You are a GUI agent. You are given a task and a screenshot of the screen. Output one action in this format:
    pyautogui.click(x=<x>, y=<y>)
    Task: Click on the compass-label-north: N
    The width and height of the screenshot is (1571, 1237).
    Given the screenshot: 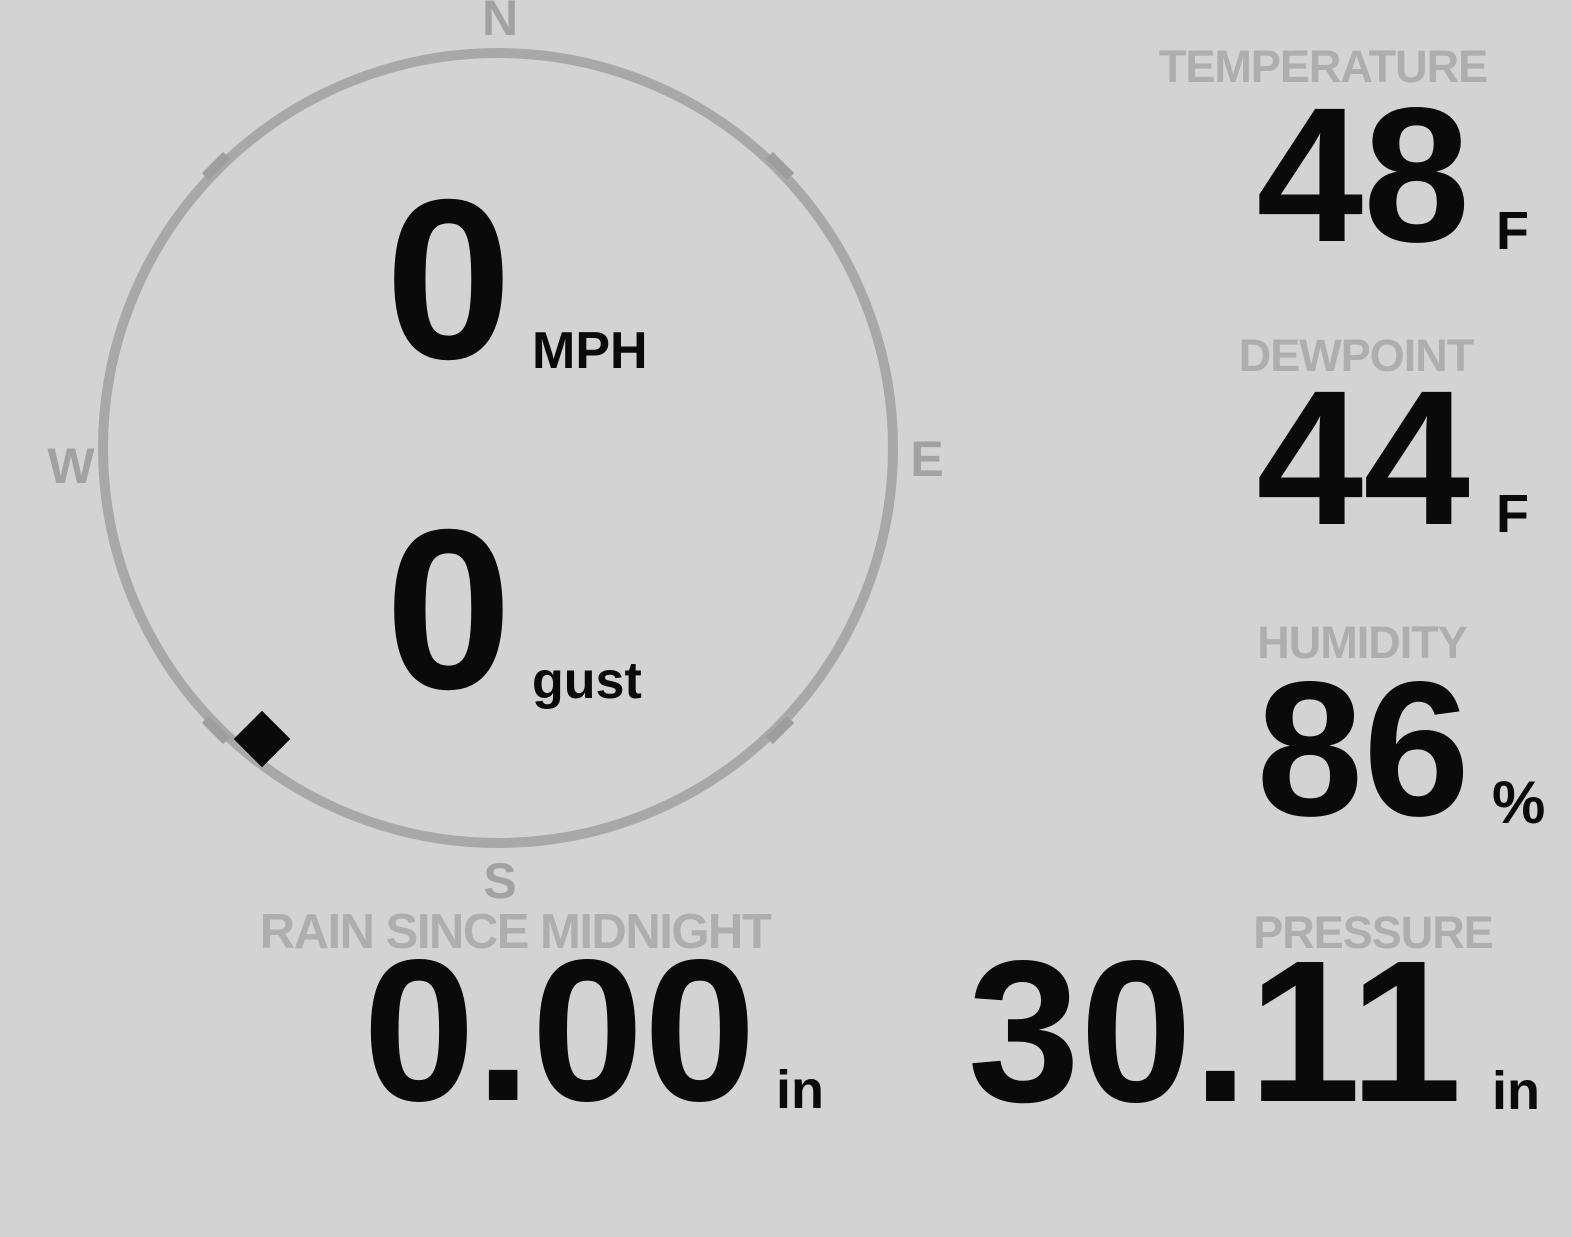 What is the action you would take?
    pyautogui.click(x=500, y=23)
    